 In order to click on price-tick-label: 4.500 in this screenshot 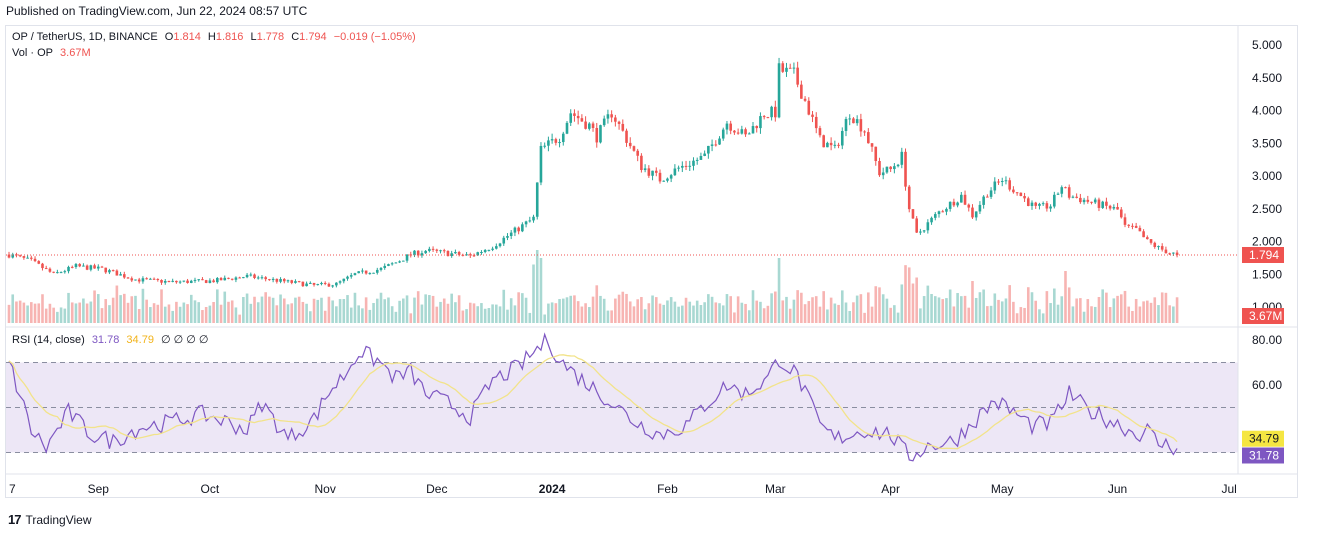, I will do `click(1267, 78)`.